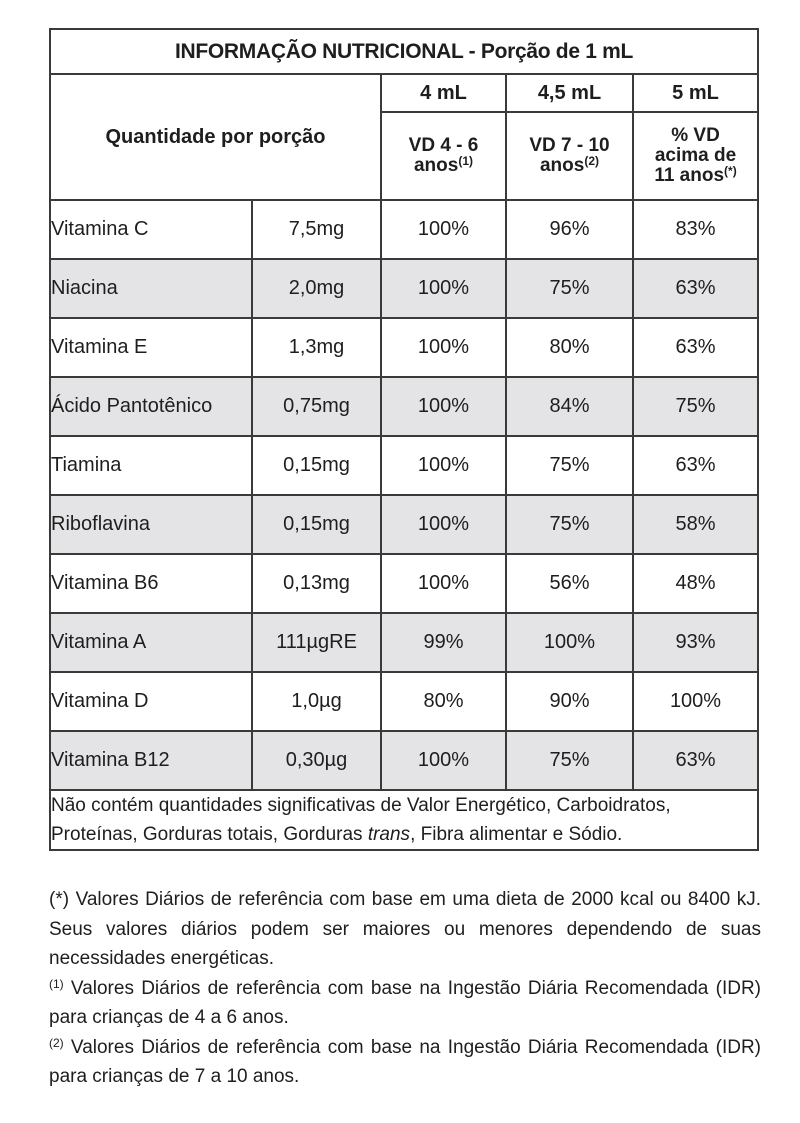  What do you see at coordinates (569, 229) in the screenshot?
I see `vd-value-7-10: 96%` at bounding box center [569, 229].